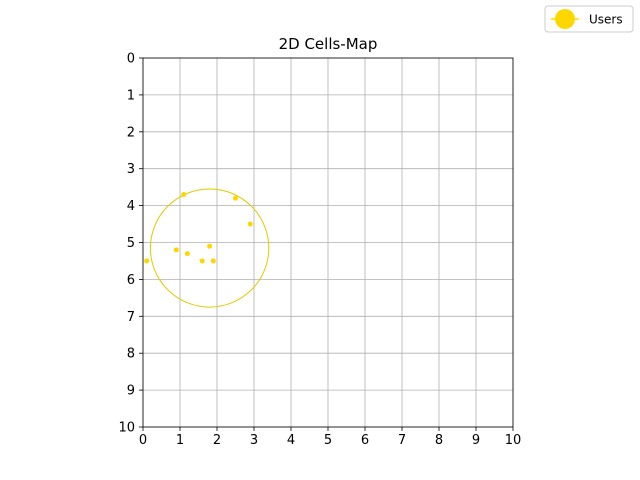 This screenshot has width=640, height=480. I want to click on x-tick-label: 2, so click(217, 440).